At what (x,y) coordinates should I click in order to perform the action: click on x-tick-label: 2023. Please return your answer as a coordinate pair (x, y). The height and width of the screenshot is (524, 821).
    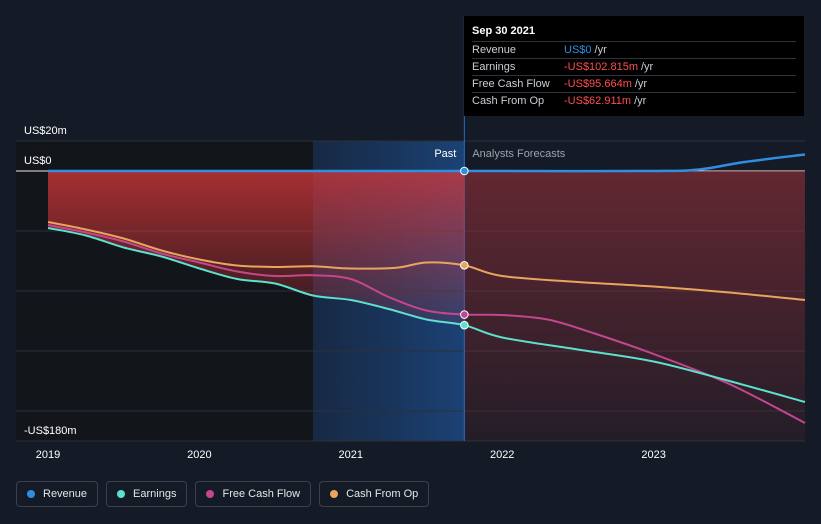
    Looking at the image, I should click on (653, 455).